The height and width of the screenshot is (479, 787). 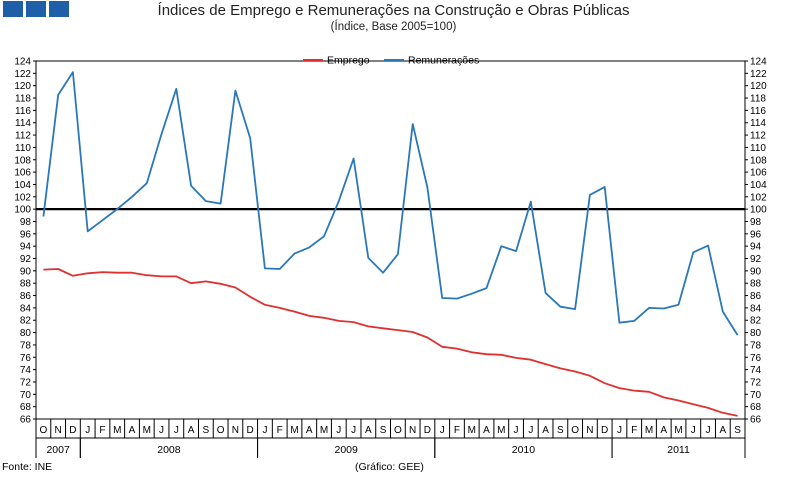 What do you see at coordinates (26, 259) in the screenshot?
I see `y-tick-label-left: 92` at bounding box center [26, 259].